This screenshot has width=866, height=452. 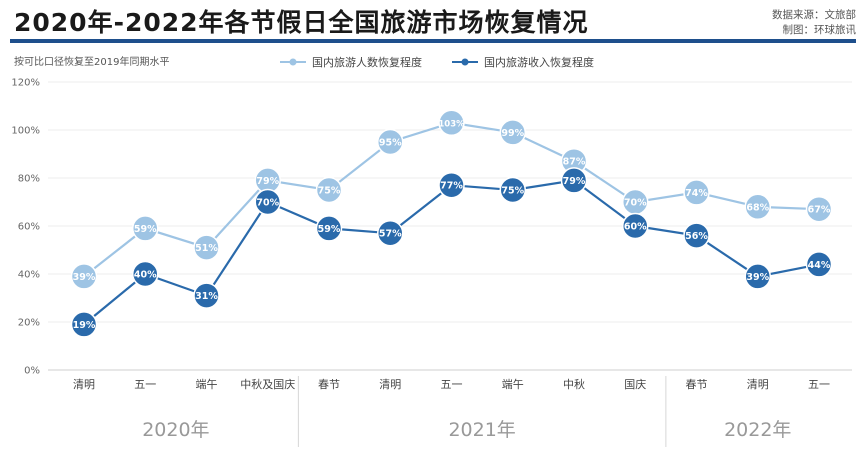 I want to click on y-tick-label: 100%, so click(x=25, y=131).